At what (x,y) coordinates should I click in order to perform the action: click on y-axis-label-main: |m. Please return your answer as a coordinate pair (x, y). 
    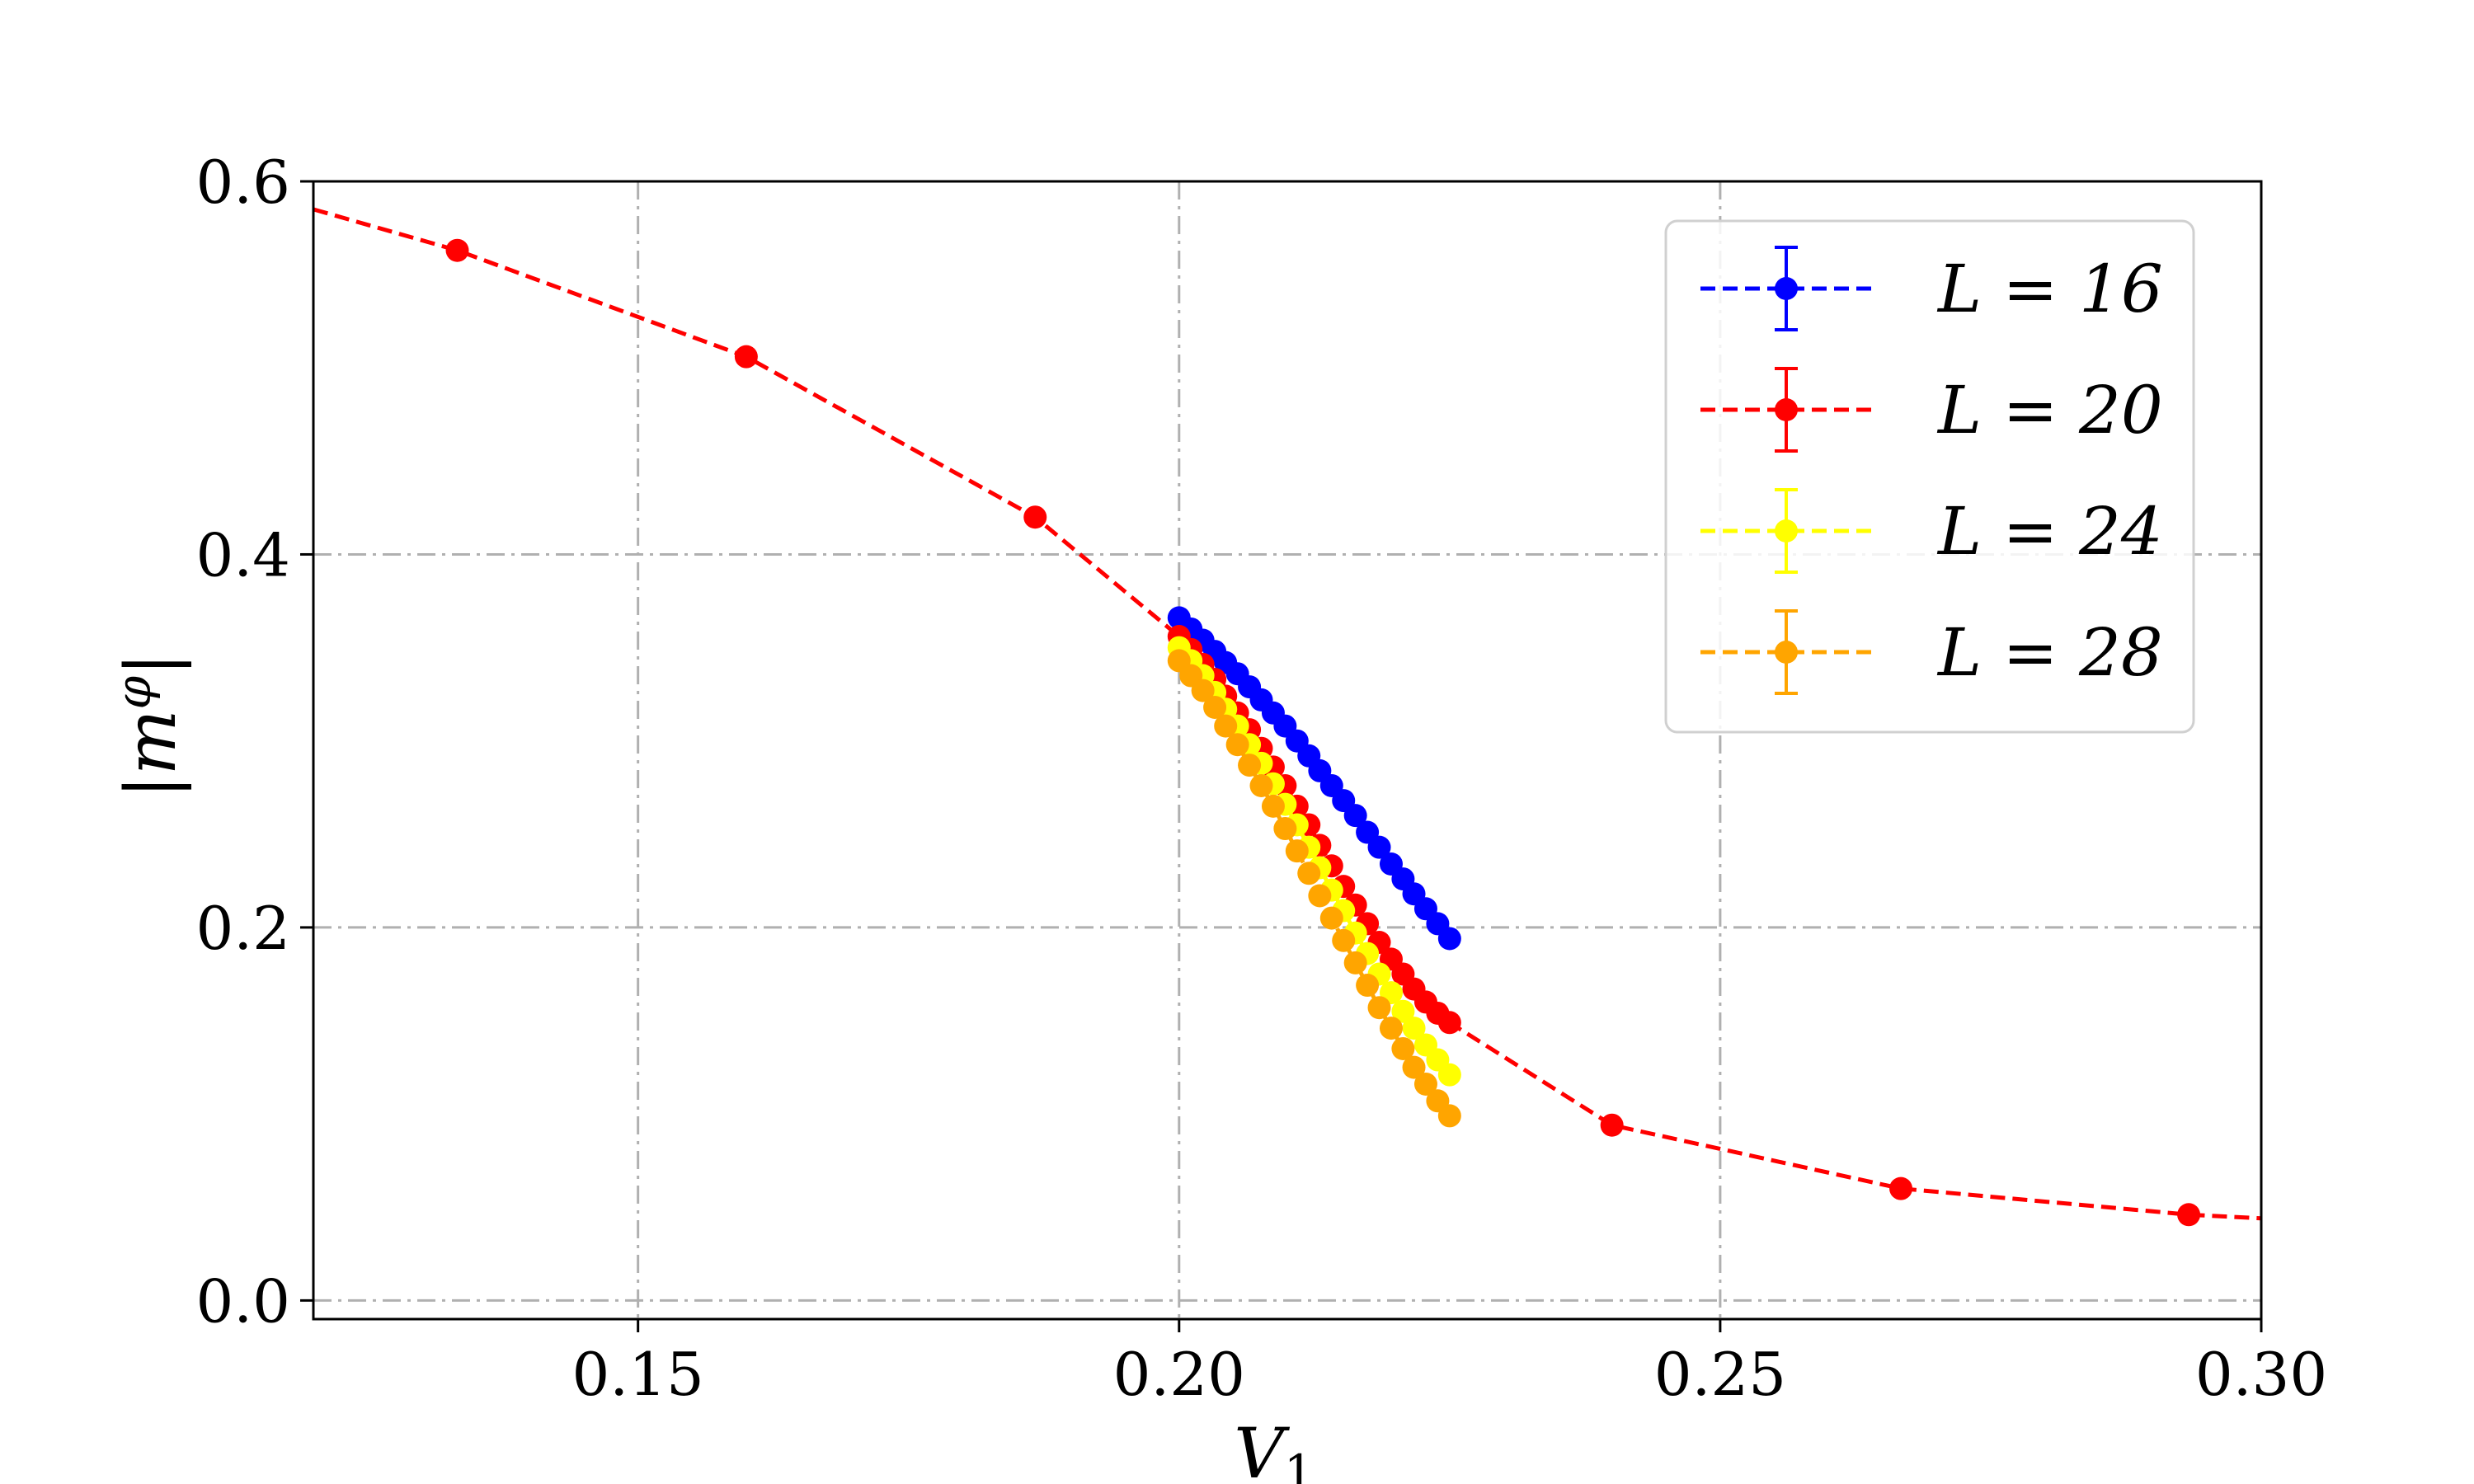
    Looking at the image, I should click on (151, 753).